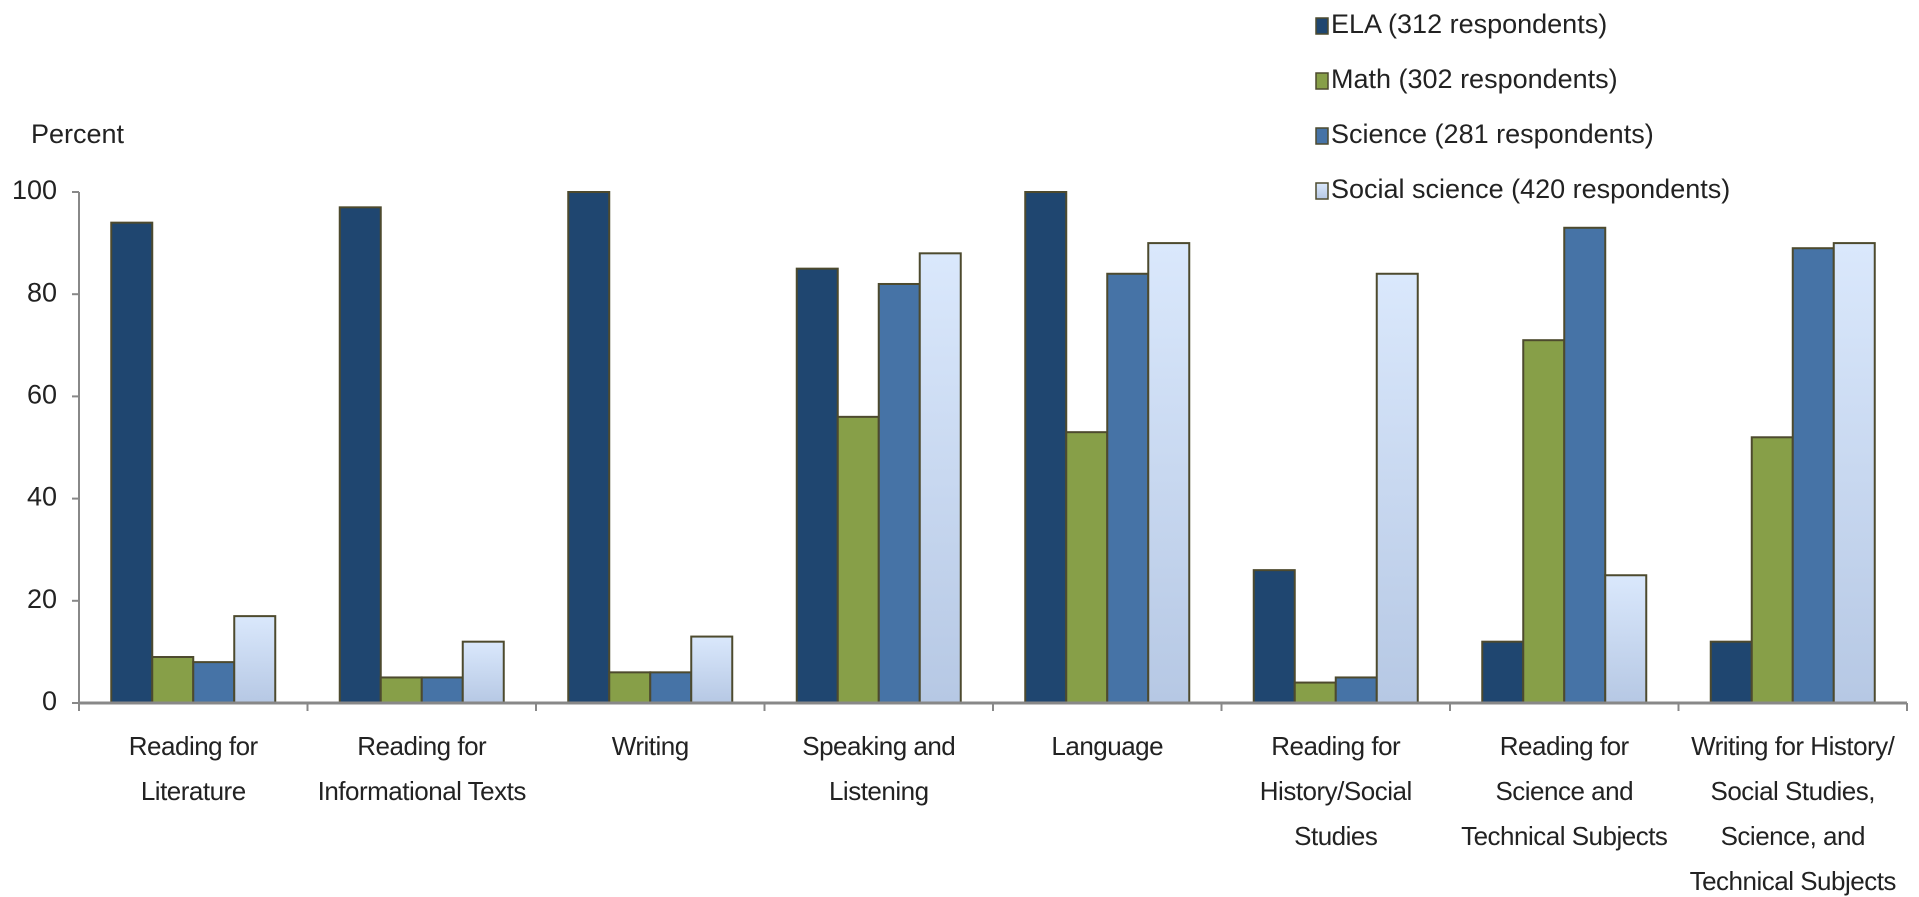  What do you see at coordinates (1530, 189) in the screenshot?
I see `legend-label: Social science (420 respondents)` at bounding box center [1530, 189].